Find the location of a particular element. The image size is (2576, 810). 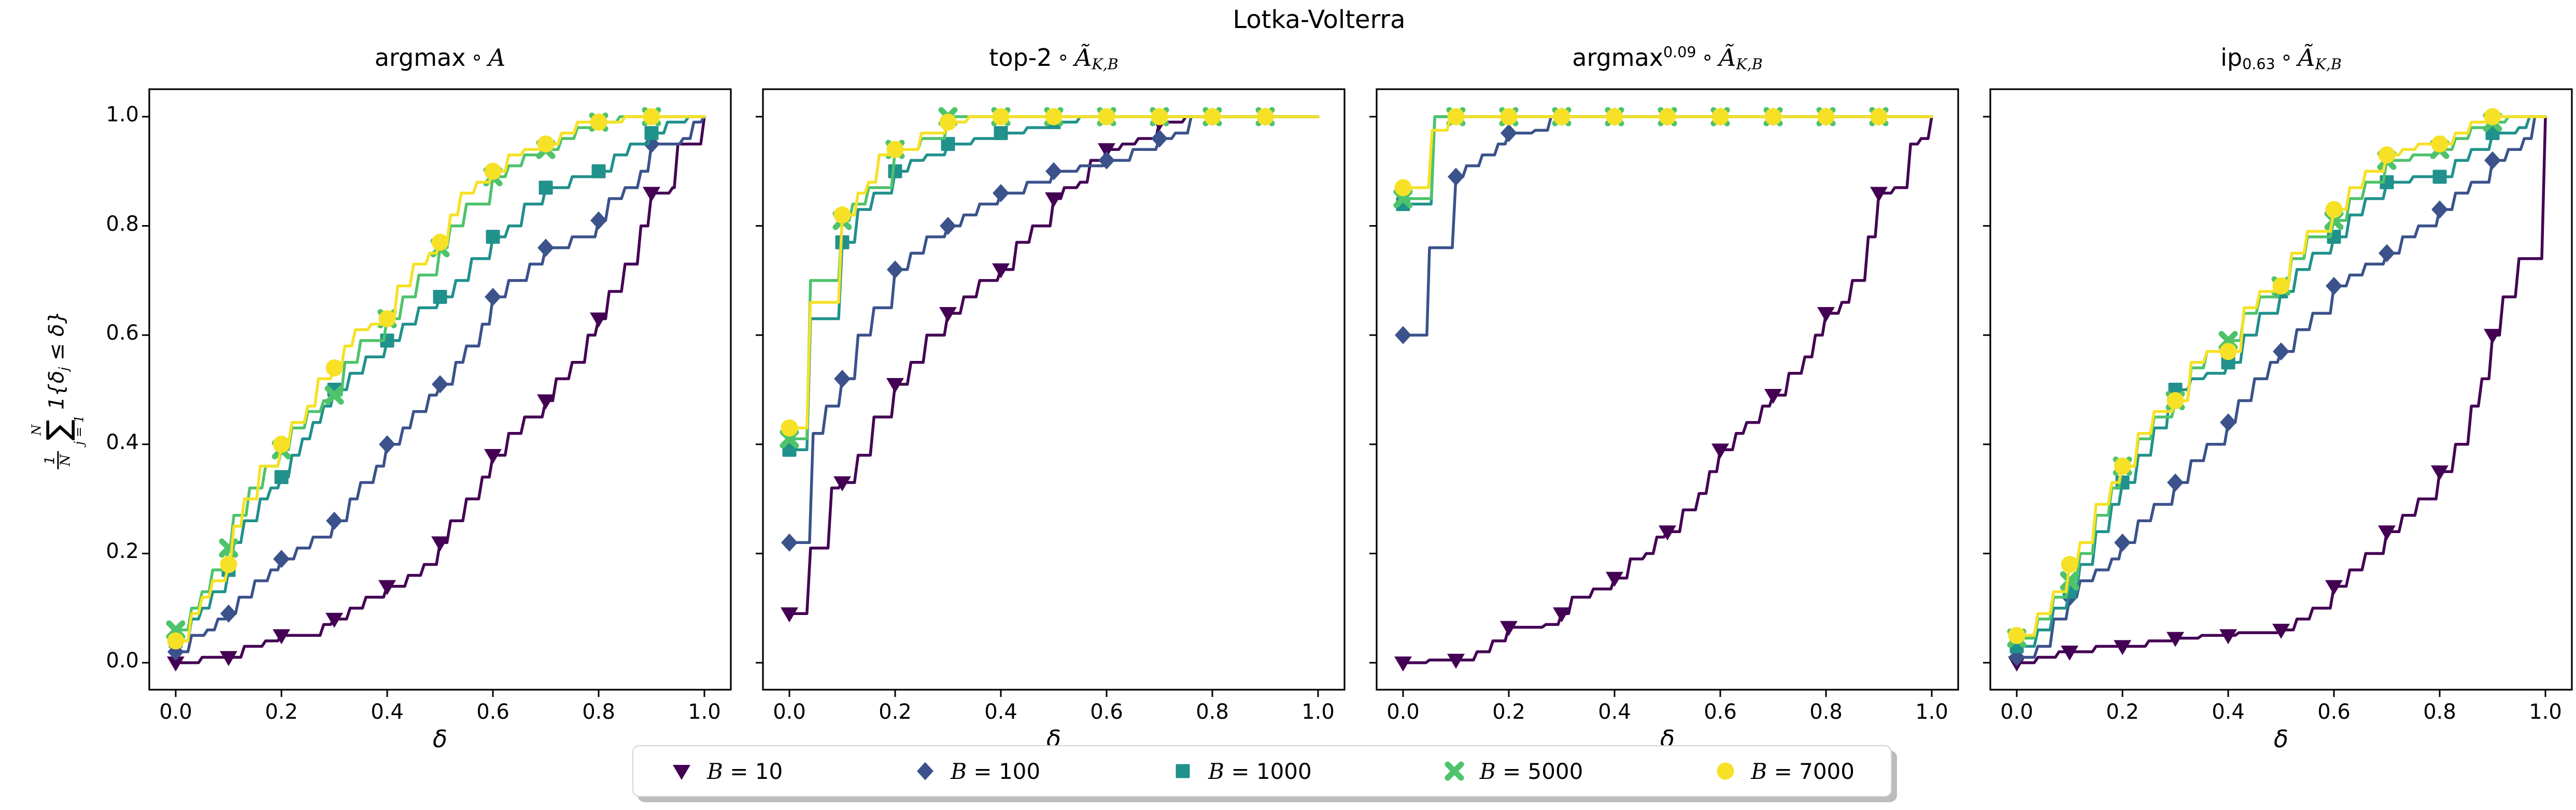

title-part: K,B is located at coordinates (2328, 64).